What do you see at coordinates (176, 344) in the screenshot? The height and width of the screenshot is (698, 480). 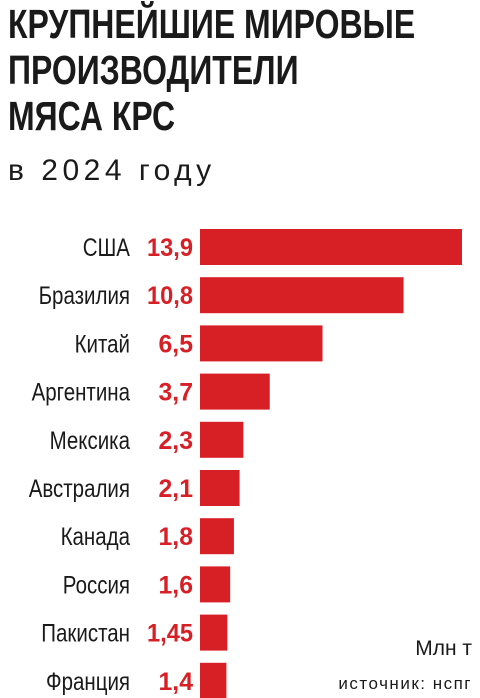 I see `value-label-2: 6,5` at bounding box center [176, 344].